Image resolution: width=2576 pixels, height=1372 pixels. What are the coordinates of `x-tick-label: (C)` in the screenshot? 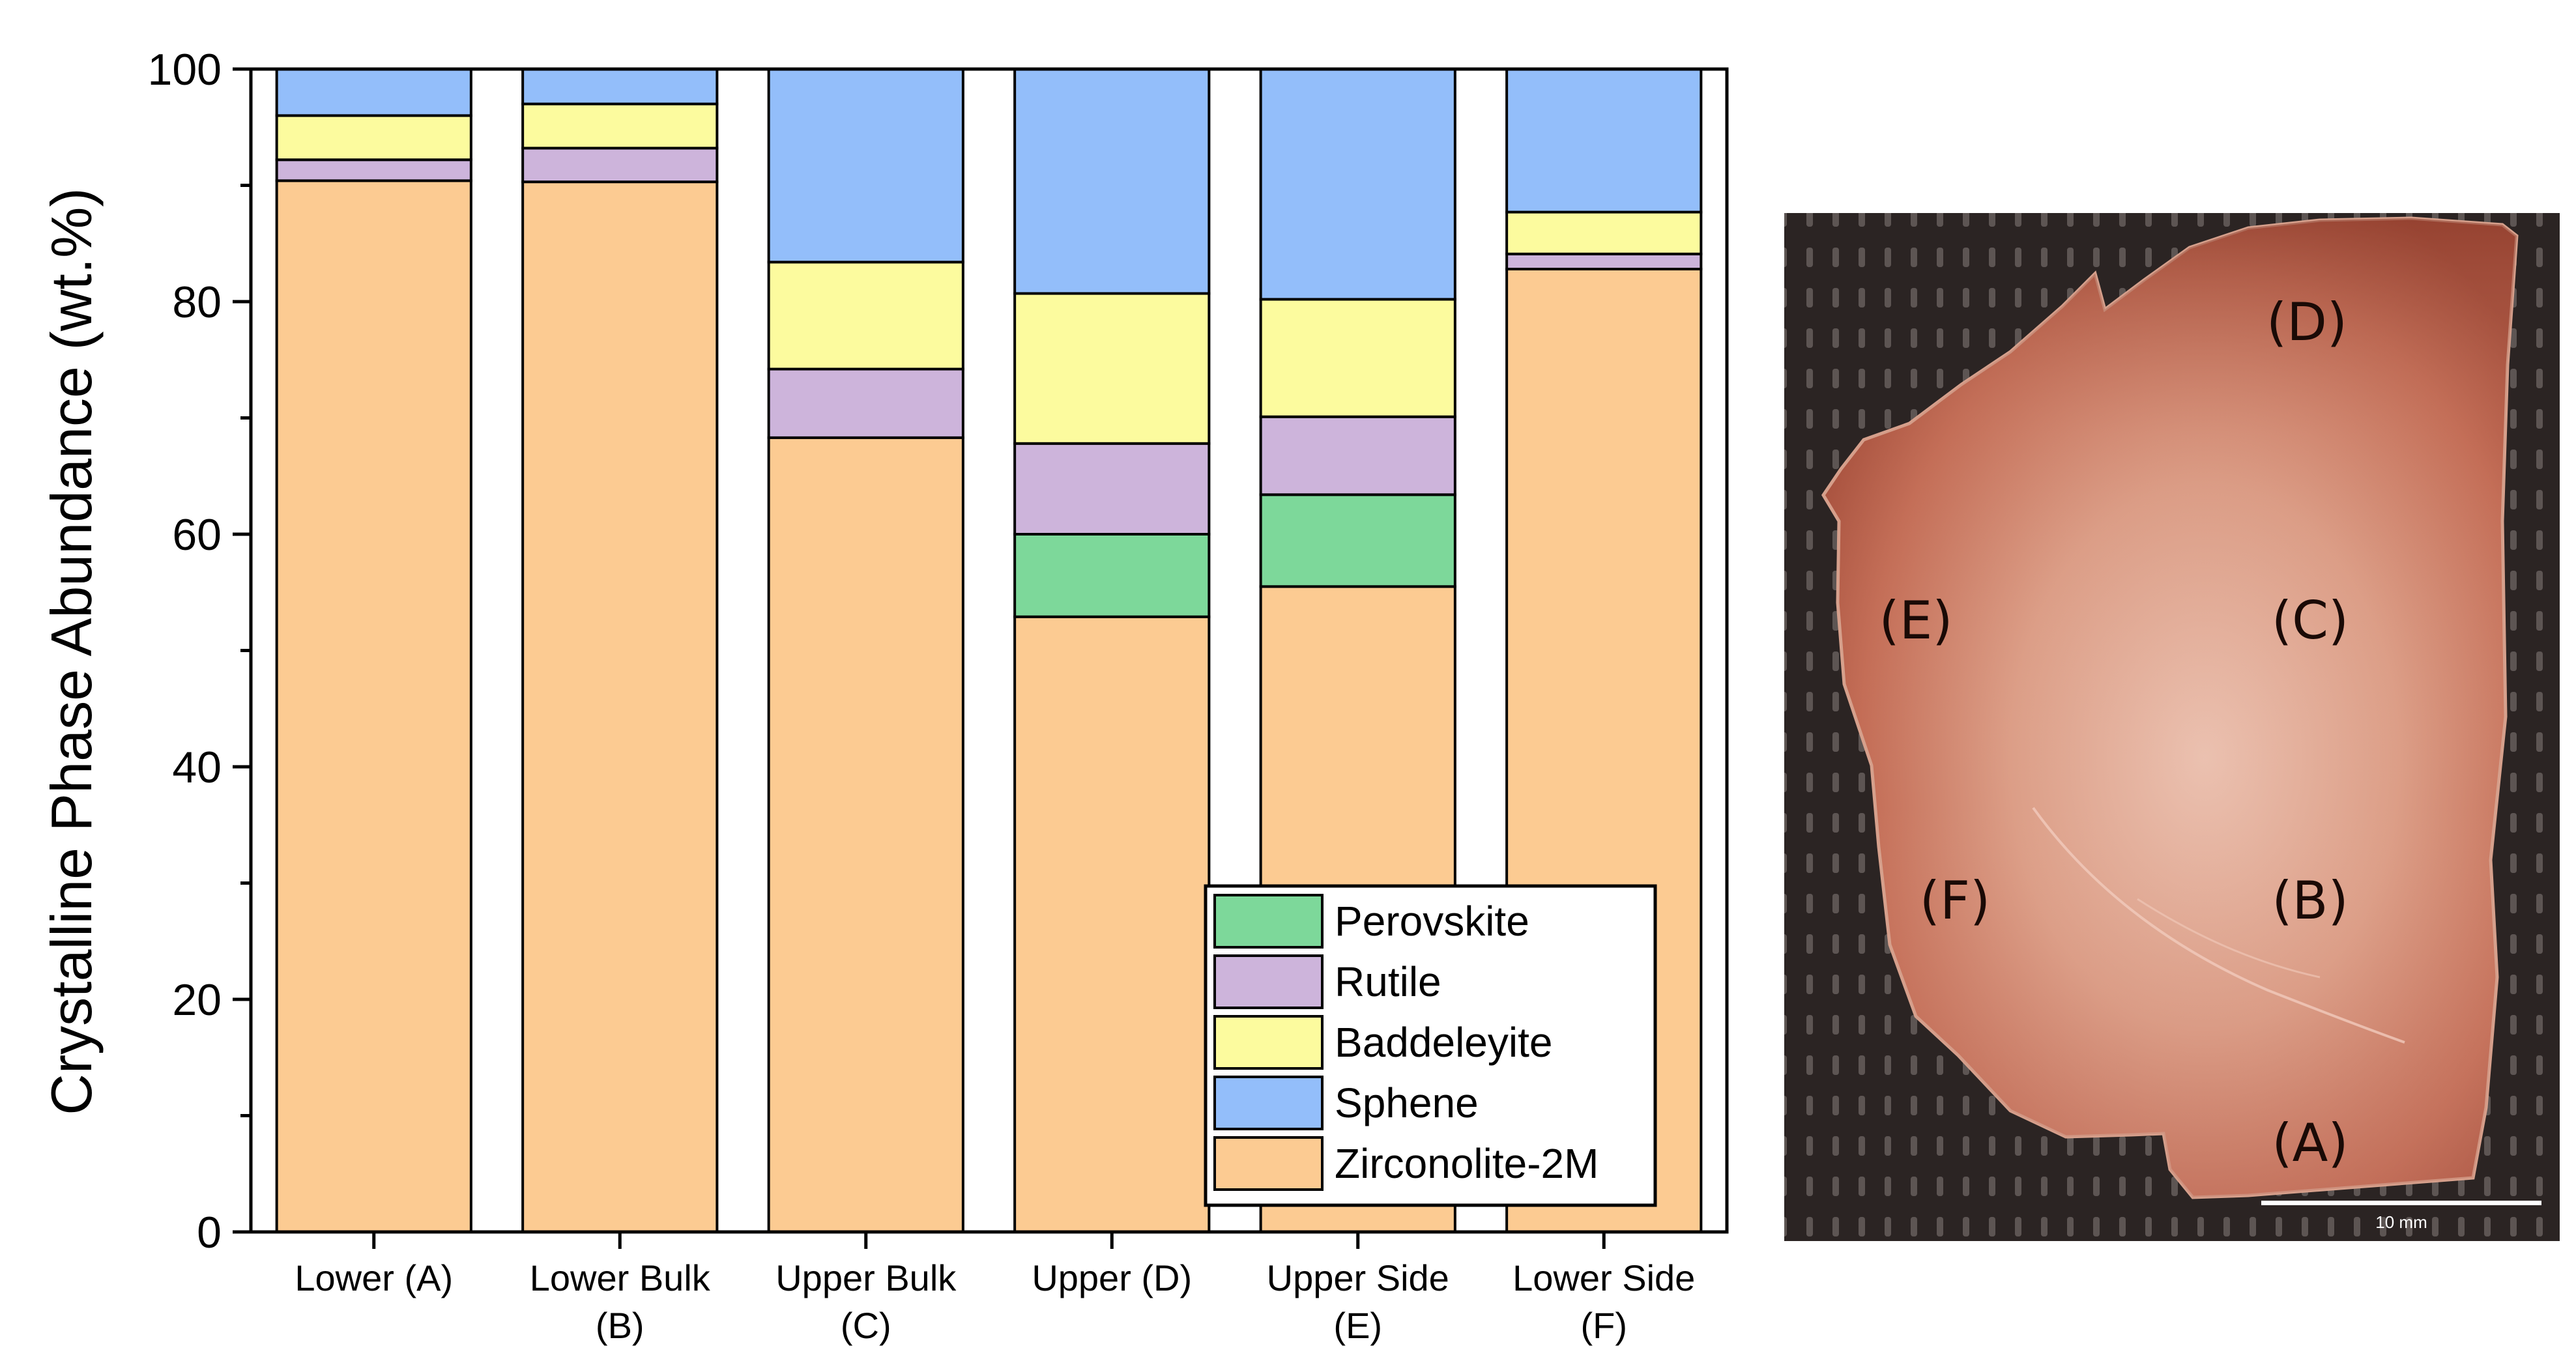 It's located at (866, 1325).